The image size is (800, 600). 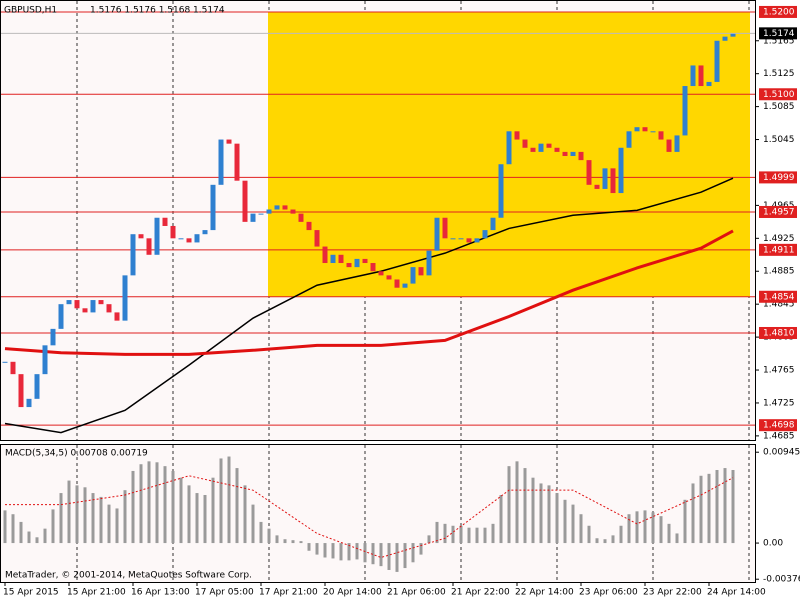 What do you see at coordinates (779, 41) in the screenshot?
I see `y-tick-label: 1.5165` at bounding box center [779, 41].